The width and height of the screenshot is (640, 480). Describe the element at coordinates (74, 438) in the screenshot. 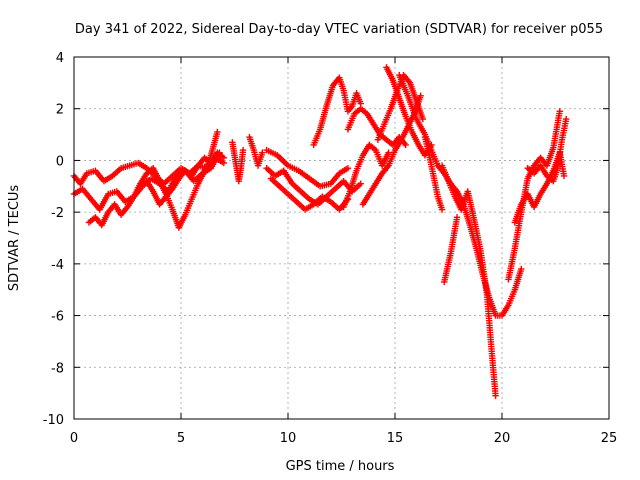

I see `x-tick-label: 0` at that location.